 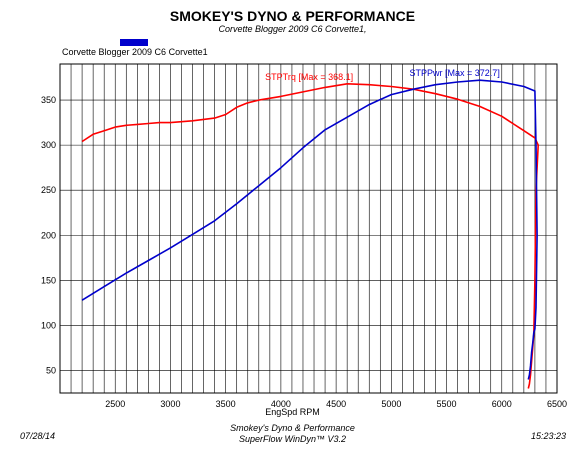 I want to click on x-tick-label: 3000, so click(x=170, y=404).